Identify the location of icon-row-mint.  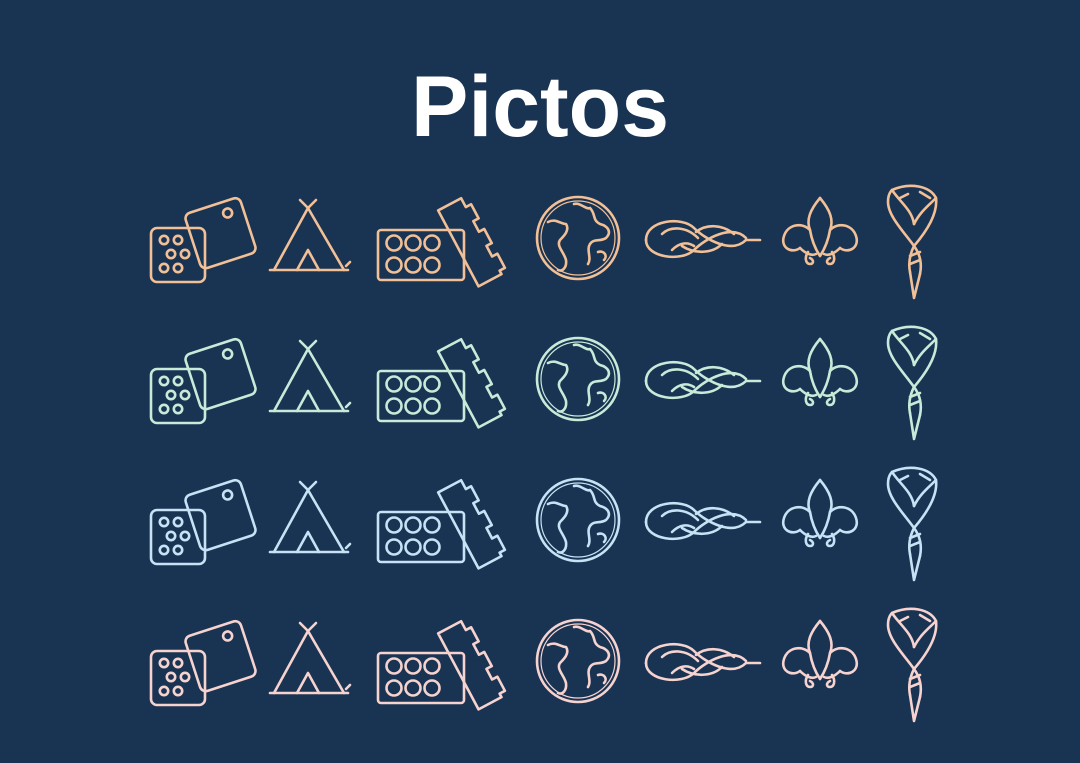
(543, 391).